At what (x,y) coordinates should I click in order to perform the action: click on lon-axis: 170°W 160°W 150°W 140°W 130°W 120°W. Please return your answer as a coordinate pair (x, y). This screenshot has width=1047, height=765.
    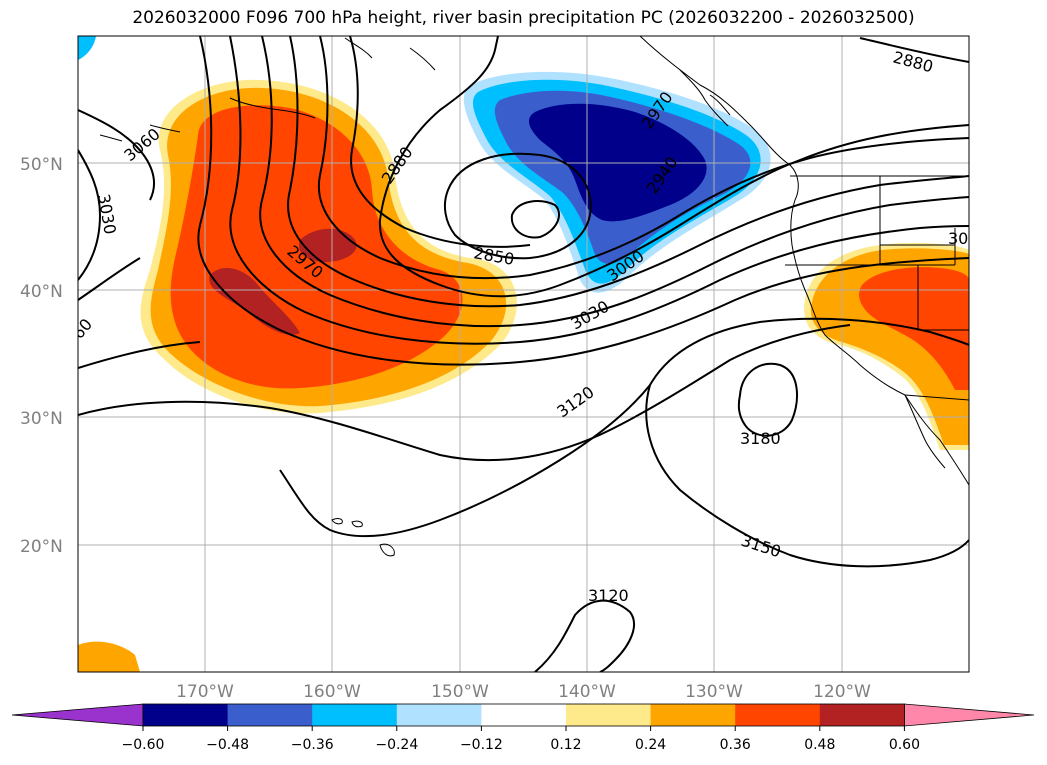
    Looking at the image, I should click on (523, 692).